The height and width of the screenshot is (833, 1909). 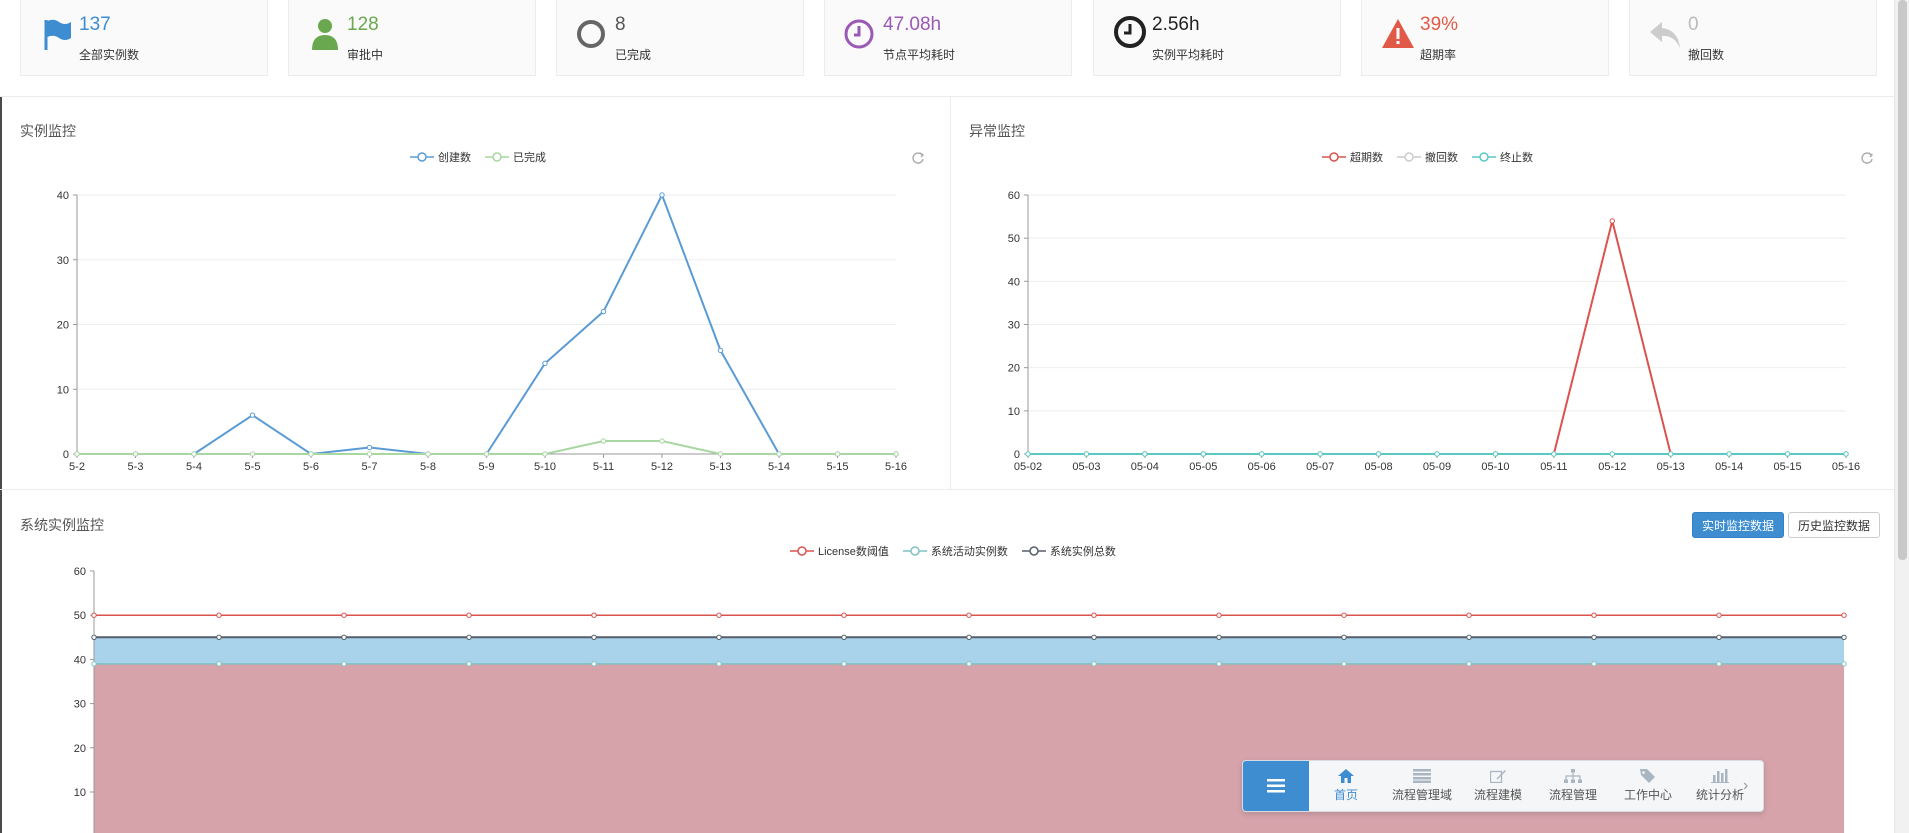 What do you see at coordinates (1217, 38) in the screenshot?
I see `stat-card-instance-avg: 2.56h 实例平均耗时` at bounding box center [1217, 38].